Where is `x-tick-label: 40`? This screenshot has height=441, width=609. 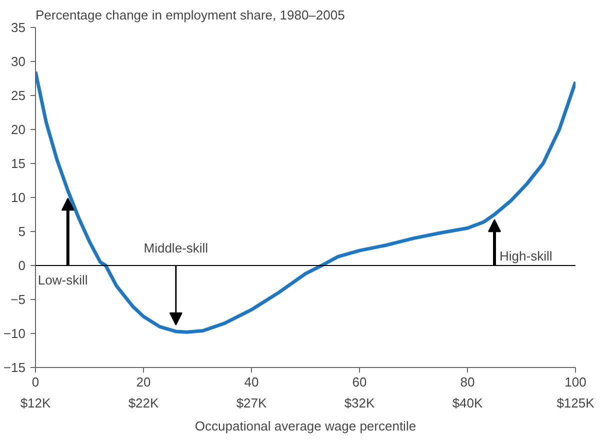
x-tick-label: 40 is located at coordinates (251, 382).